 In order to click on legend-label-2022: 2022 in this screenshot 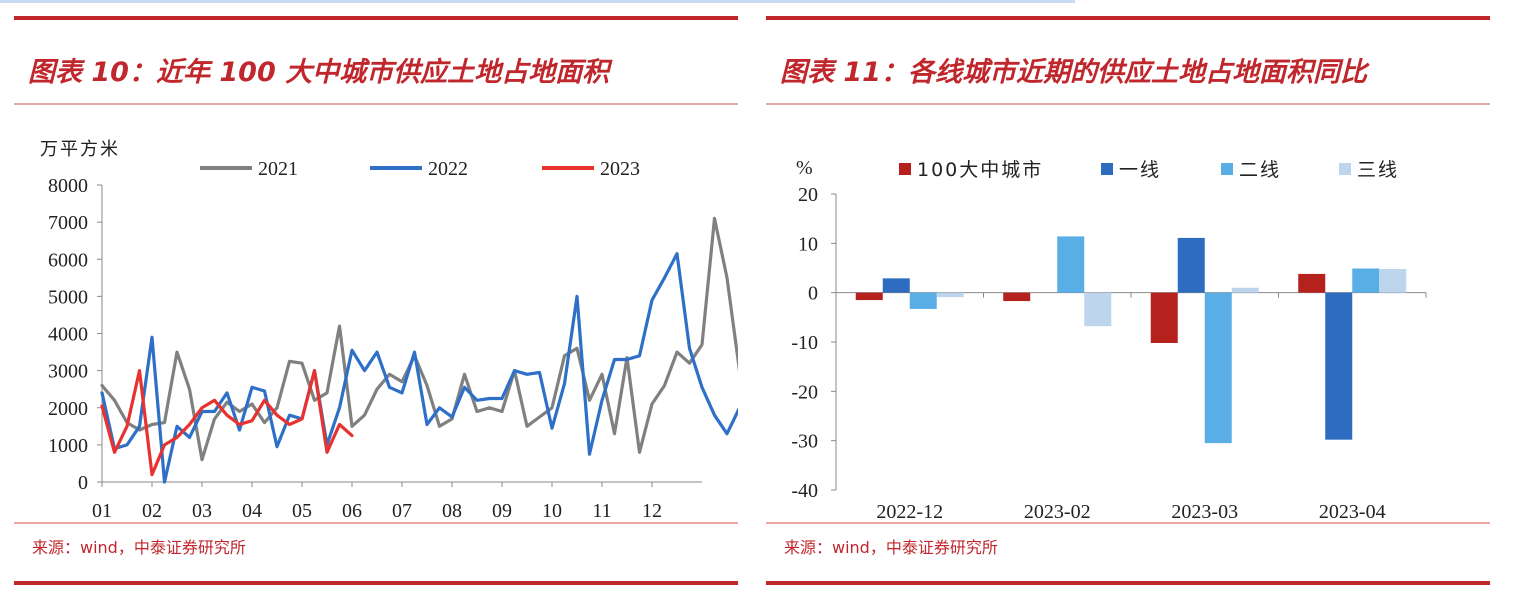, I will do `click(448, 169)`.